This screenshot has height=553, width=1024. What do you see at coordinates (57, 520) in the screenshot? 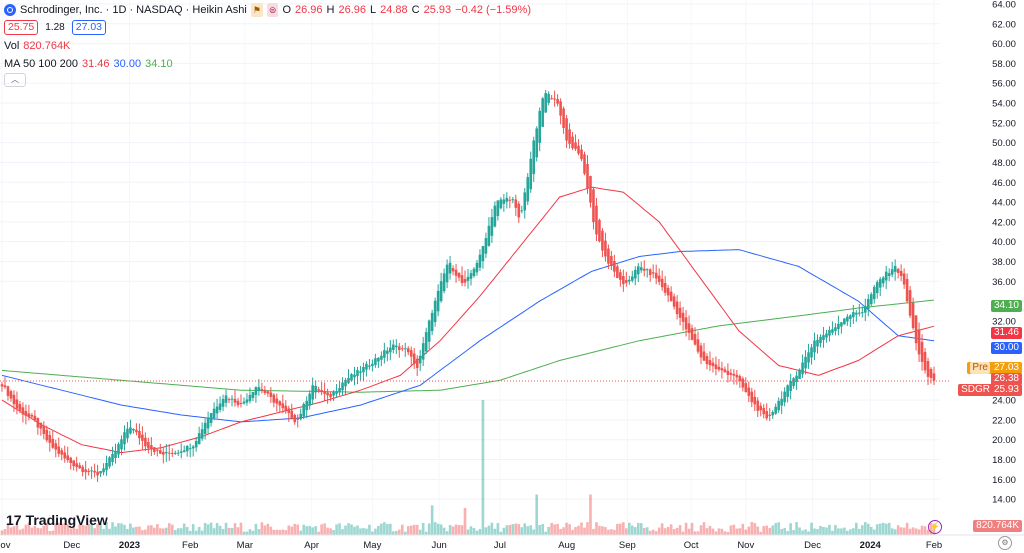
I see `tradingview-logo: 17 TradingView` at bounding box center [57, 520].